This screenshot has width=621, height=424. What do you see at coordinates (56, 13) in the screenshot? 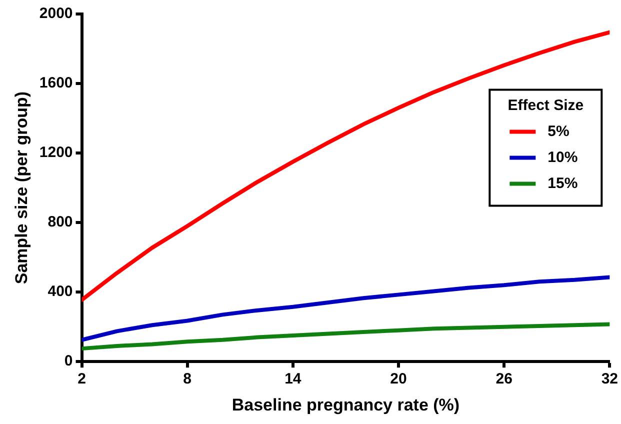
I see `y-tick-label: 2000` at bounding box center [56, 13].